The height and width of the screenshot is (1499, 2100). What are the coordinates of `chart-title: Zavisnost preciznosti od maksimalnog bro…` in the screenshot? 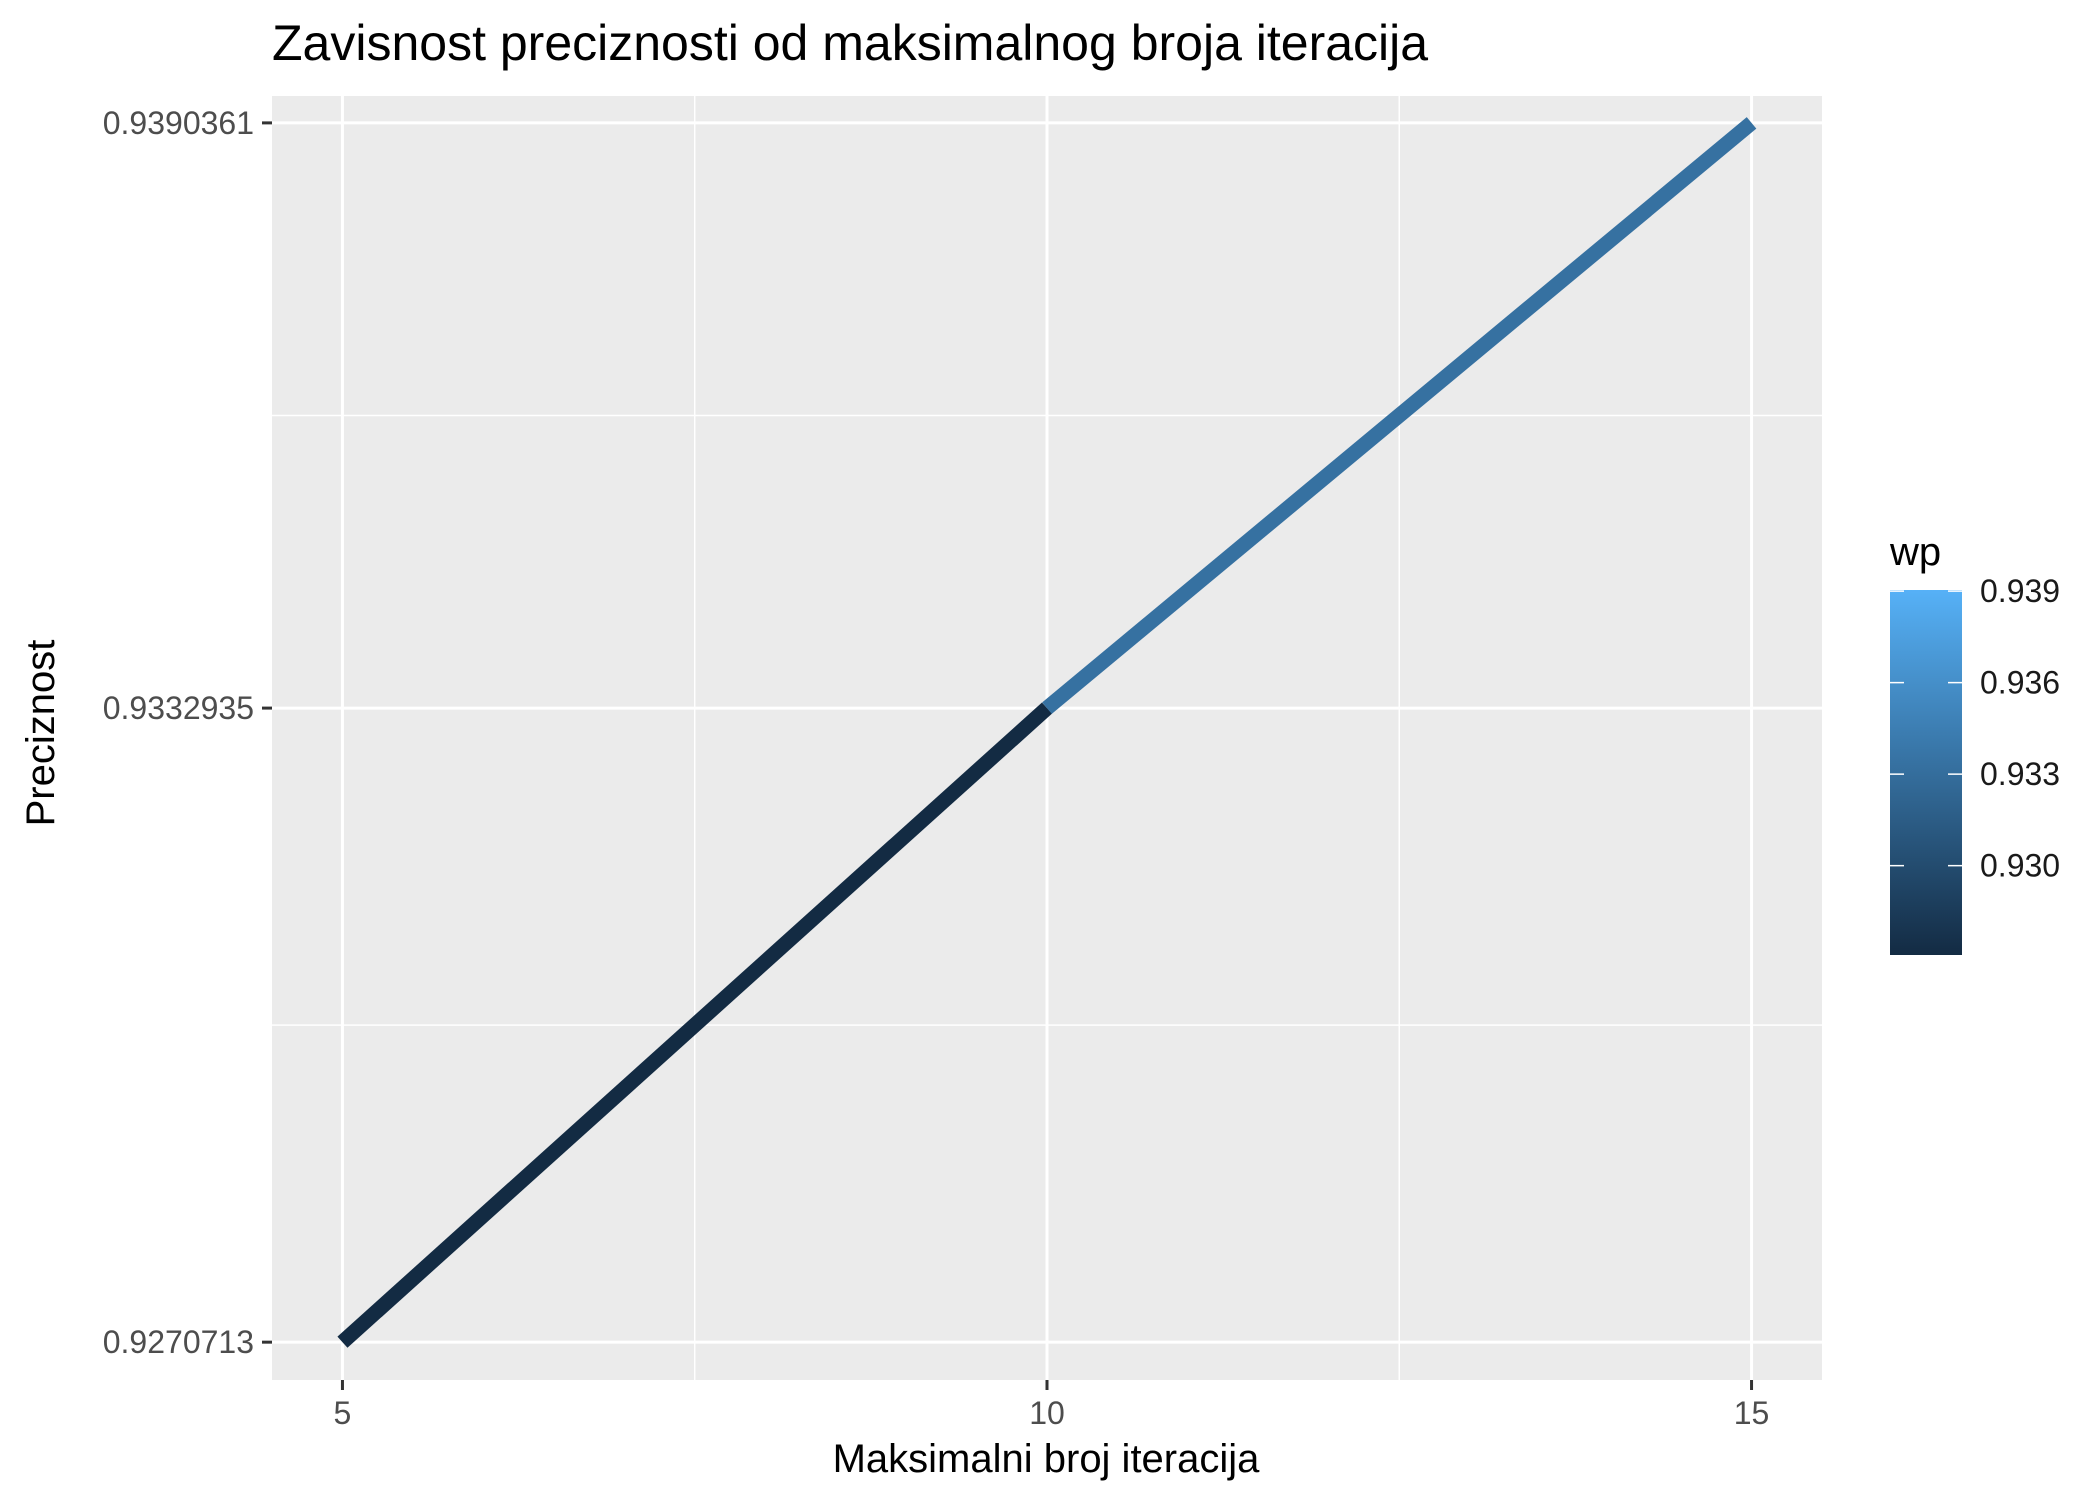 It's located at (850, 43).